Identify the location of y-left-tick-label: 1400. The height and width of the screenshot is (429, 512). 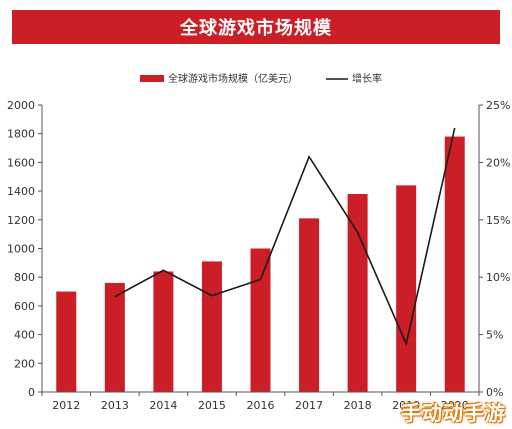
(21, 191).